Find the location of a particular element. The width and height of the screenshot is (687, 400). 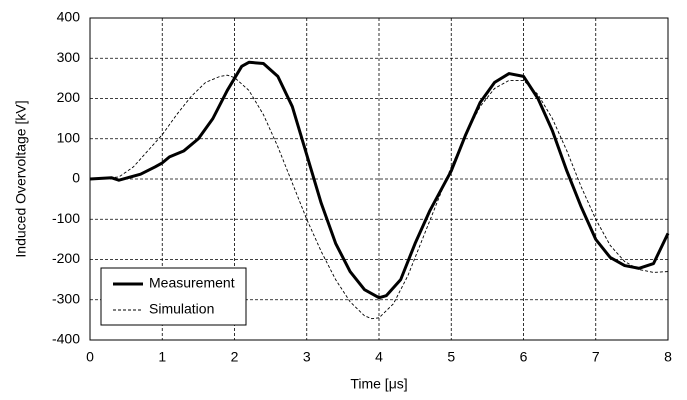

x-tick-label: 0 is located at coordinates (90, 357).